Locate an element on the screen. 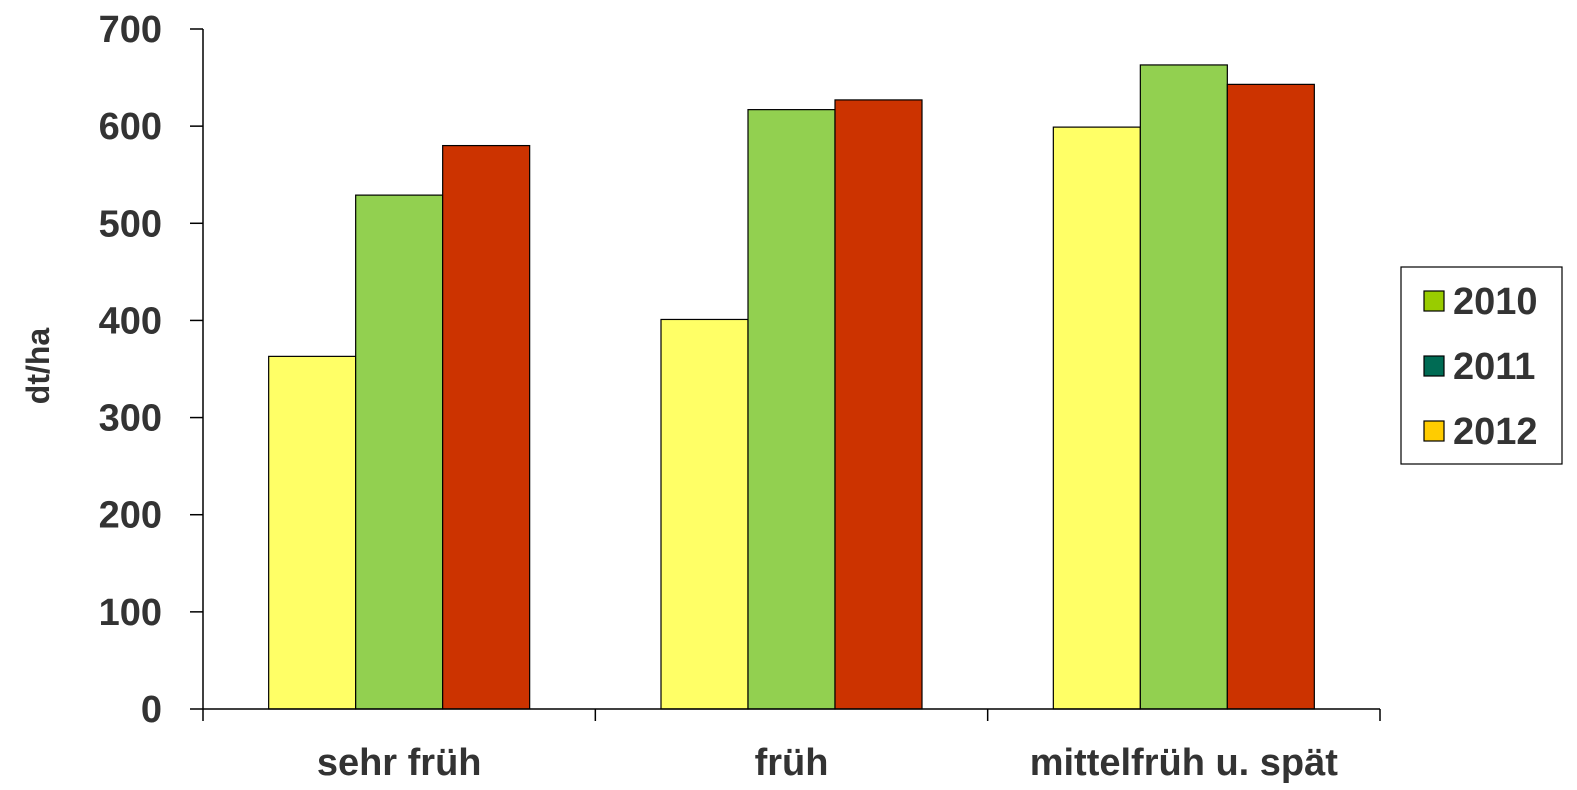 The height and width of the screenshot is (790, 1577). x-categories-group: sehr früh früh mittelfrüh u. spät is located at coordinates (791, 746).